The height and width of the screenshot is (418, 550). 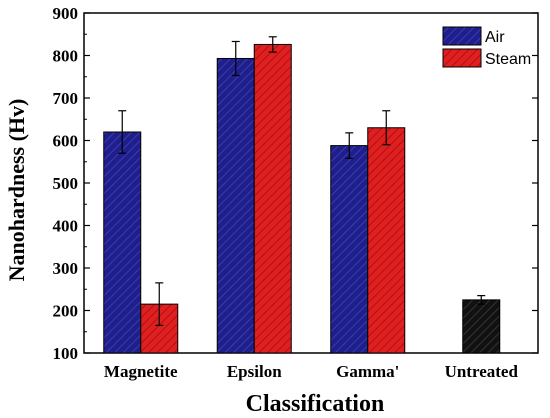 I want to click on legend-swatch-steam, so click(x=462, y=58).